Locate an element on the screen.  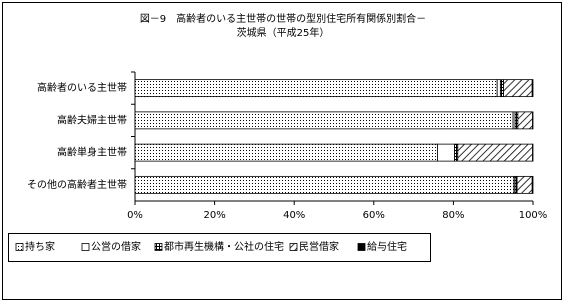
y-tick-label: 高齢単身主世帯 is located at coordinates (92, 152).